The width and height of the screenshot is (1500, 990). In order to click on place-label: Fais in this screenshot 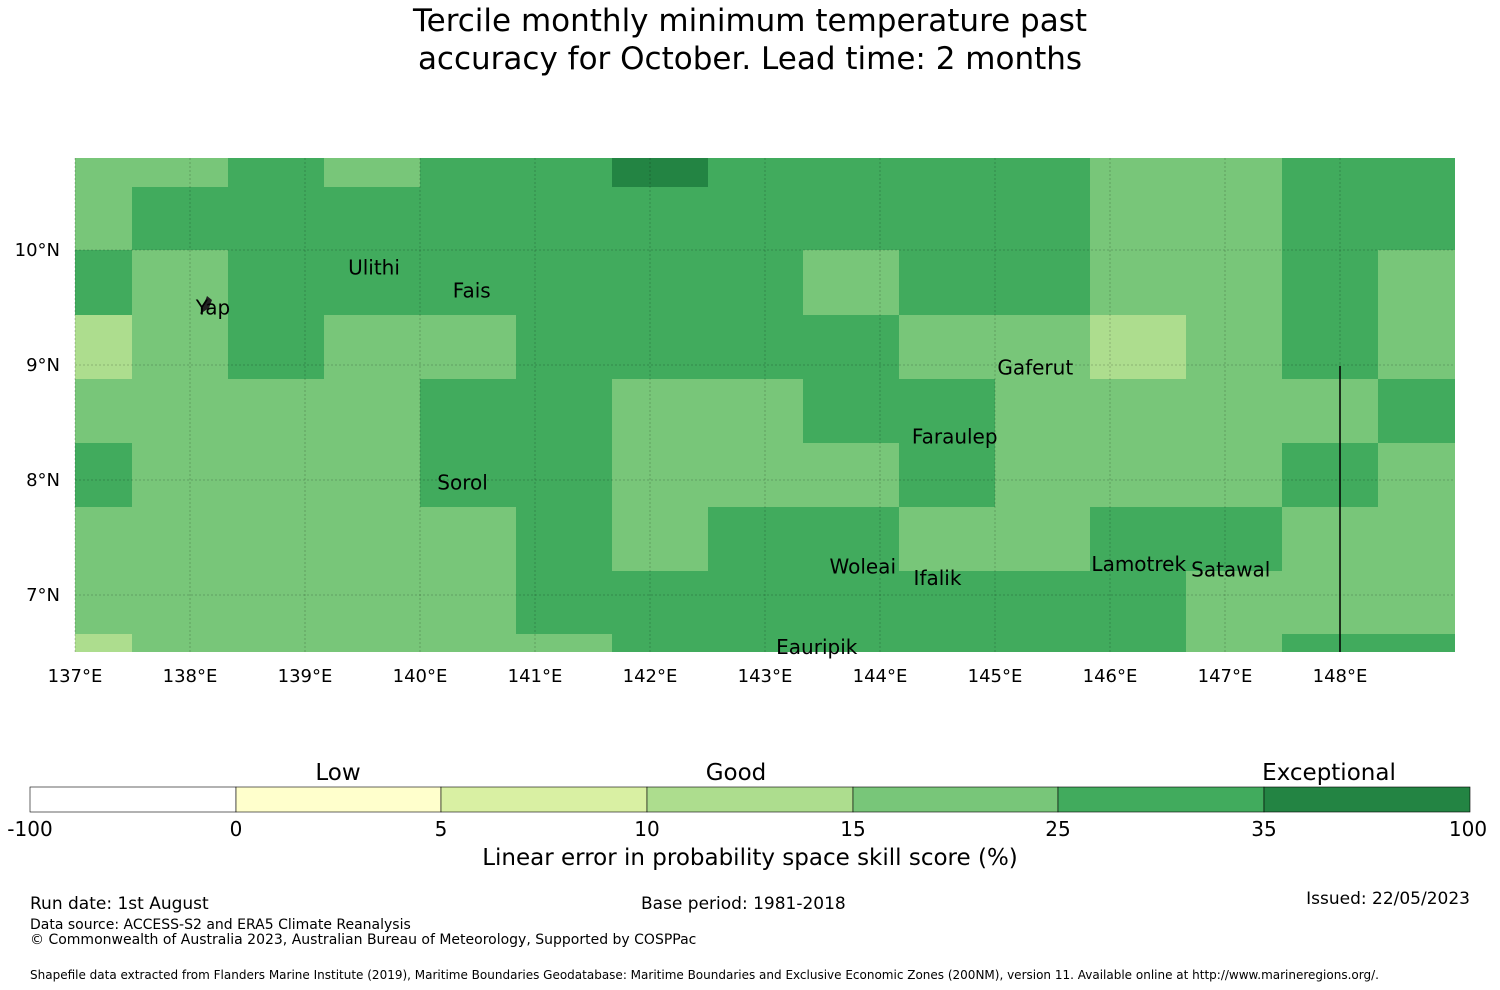, I will do `click(472, 290)`.